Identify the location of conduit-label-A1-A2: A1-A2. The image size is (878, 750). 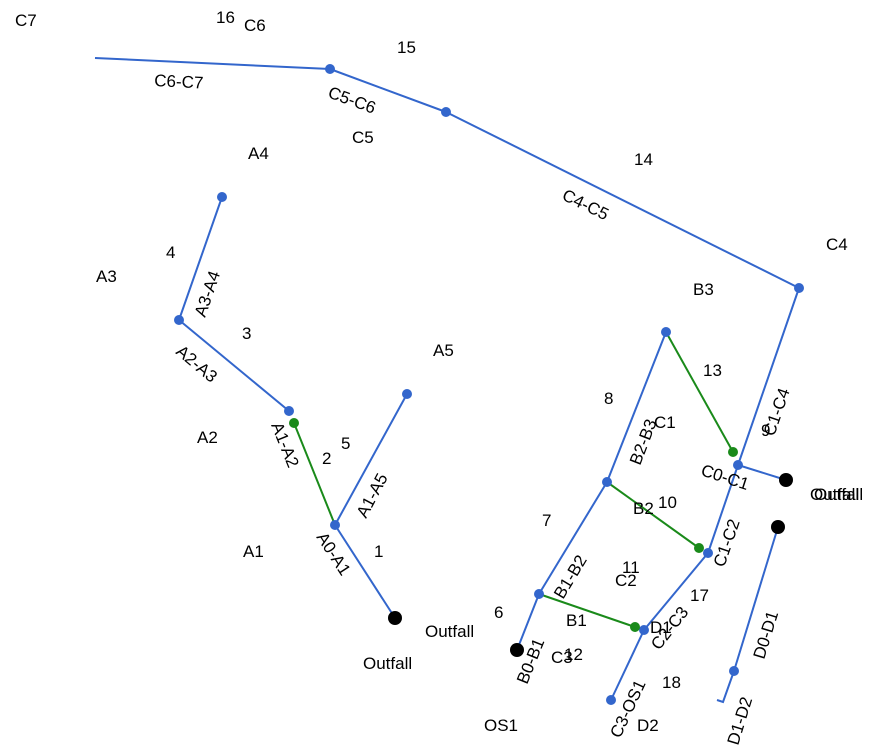
(284, 444).